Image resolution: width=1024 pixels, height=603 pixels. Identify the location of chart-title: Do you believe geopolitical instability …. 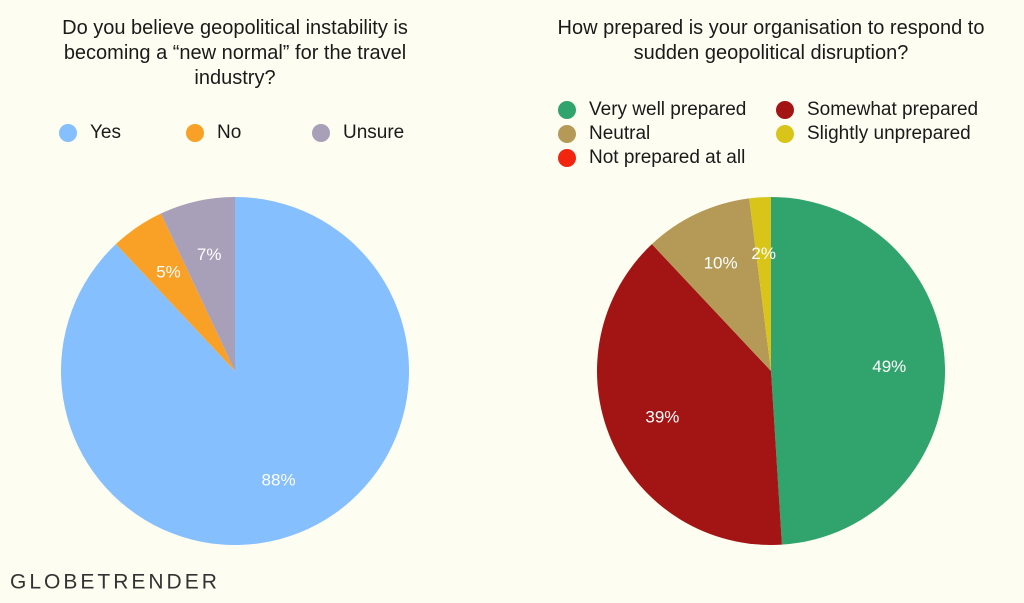
(235, 53).